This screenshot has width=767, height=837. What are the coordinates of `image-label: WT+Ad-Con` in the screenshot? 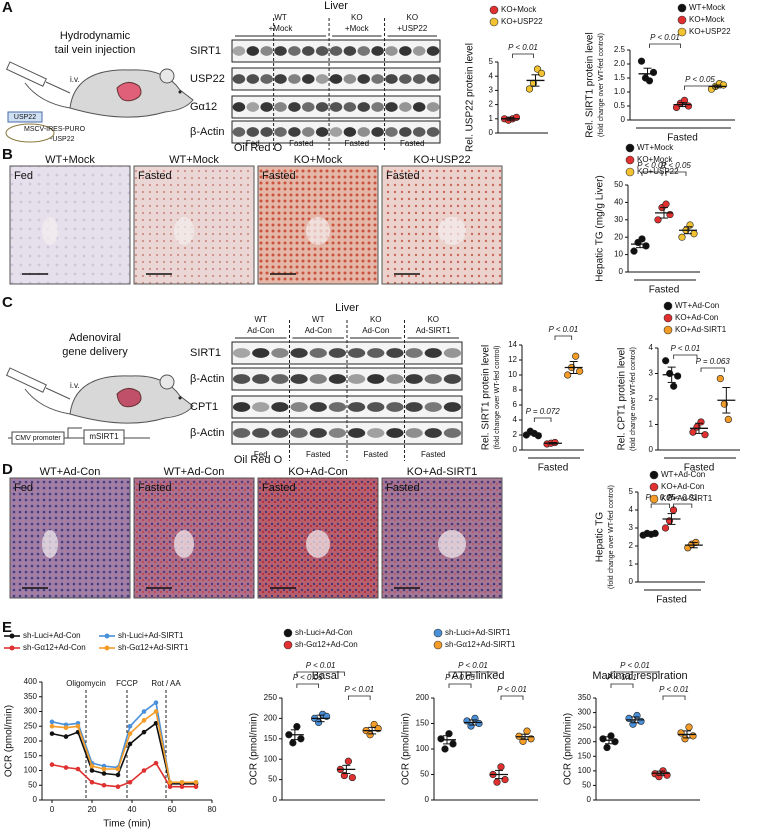 It's located at (194, 472).